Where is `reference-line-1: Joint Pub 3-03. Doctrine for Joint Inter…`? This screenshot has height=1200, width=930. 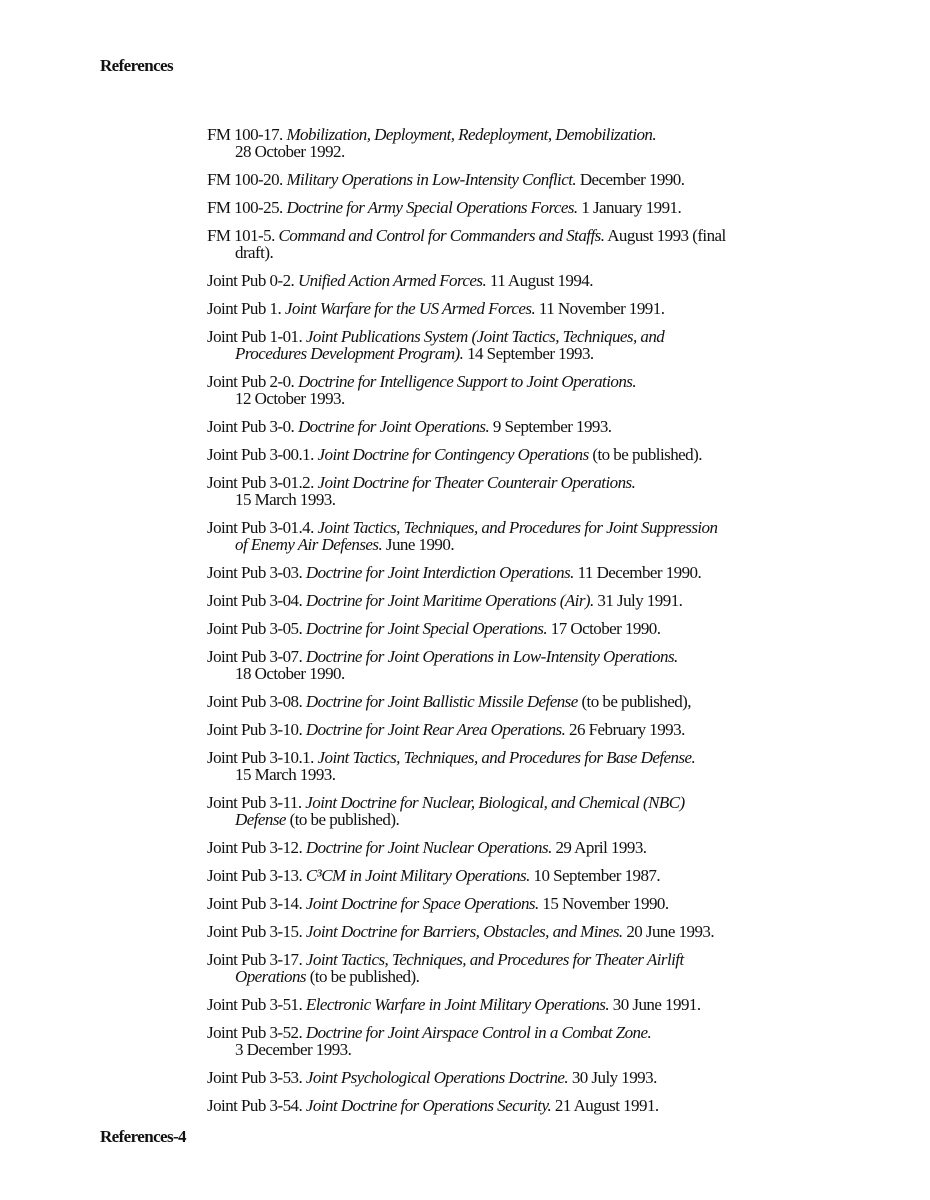 reference-line-1: Joint Pub 3-03. Doctrine for Joint Inter… is located at coordinates (507, 572).